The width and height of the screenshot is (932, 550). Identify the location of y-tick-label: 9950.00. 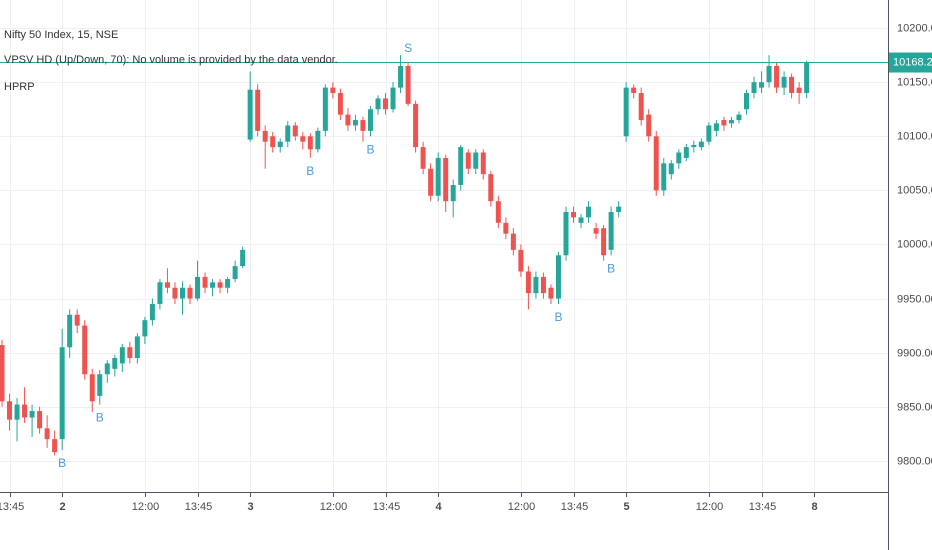
(914, 299).